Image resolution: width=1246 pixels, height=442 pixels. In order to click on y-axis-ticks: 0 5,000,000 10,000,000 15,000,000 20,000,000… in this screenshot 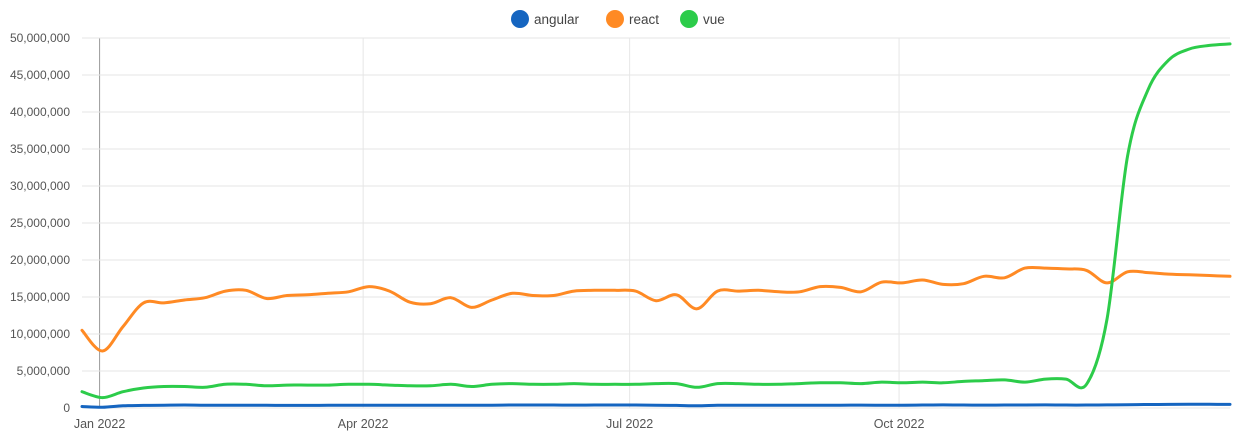, I will do `click(40, 223)`.